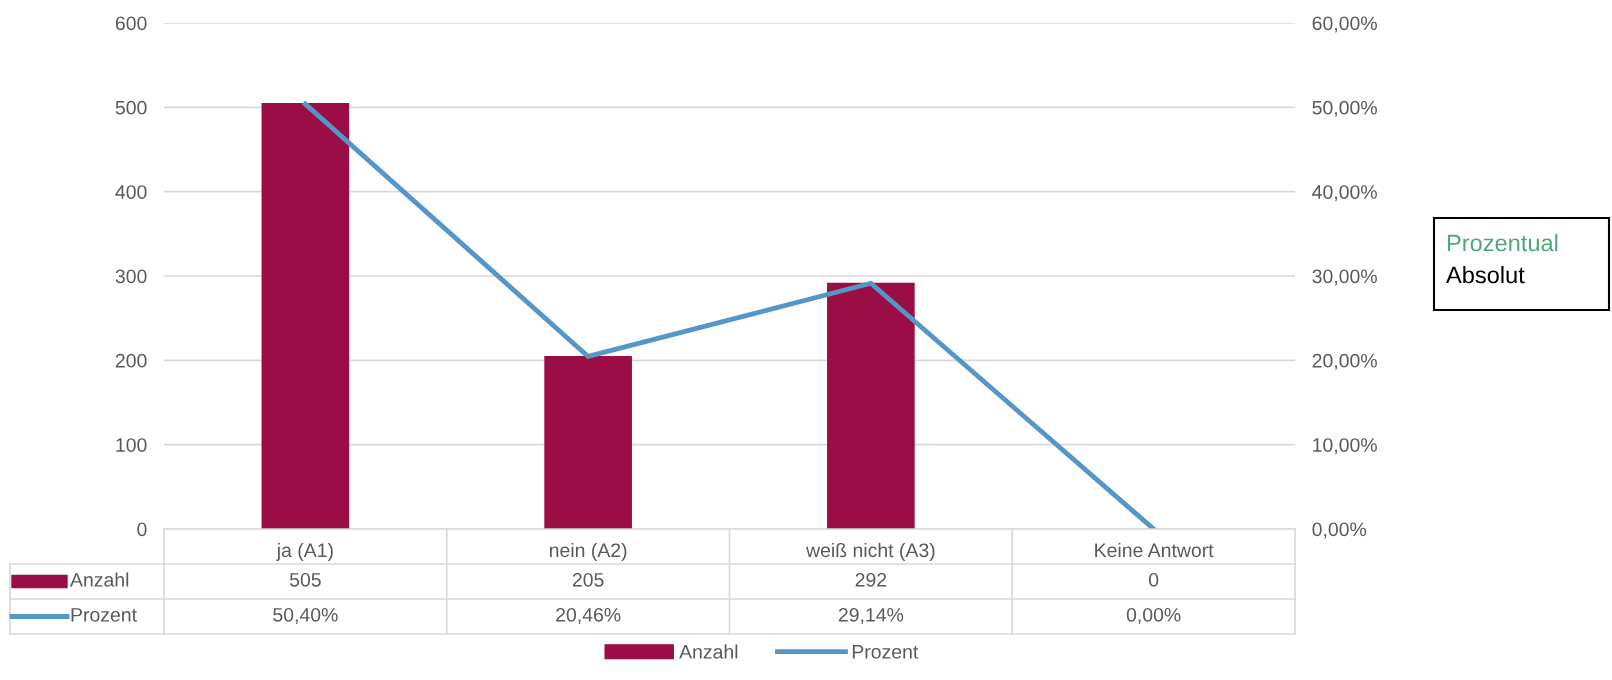 The height and width of the screenshot is (680, 1612). What do you see at coordinates (1344, 108) in the screenshot?
I see `y2-tick-label: 50,00%` at bounding box center [1344, 108].